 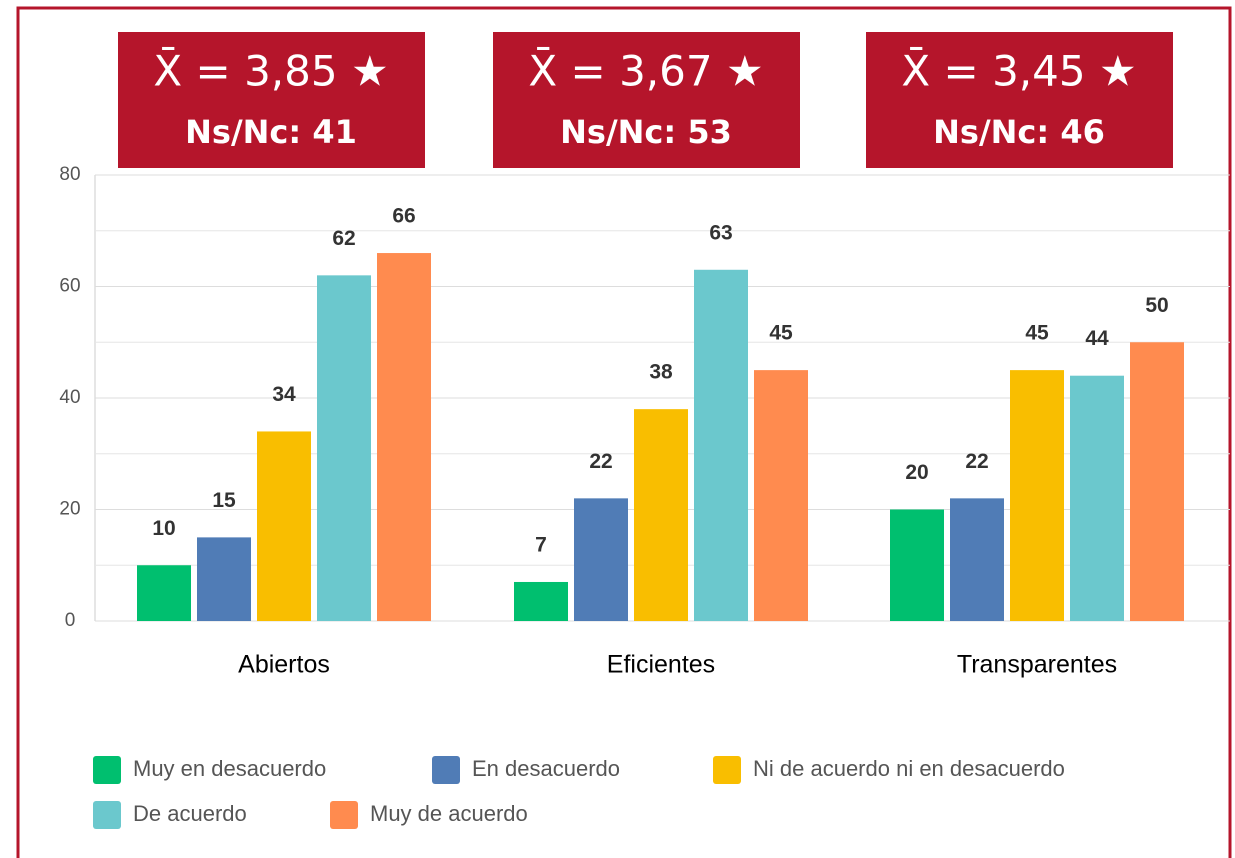 What do you see at coordinates (270, 70) in the screenshot?
I see `annotation-mean: X̄ = 3,85 ★` at bounding box center [270, 70].